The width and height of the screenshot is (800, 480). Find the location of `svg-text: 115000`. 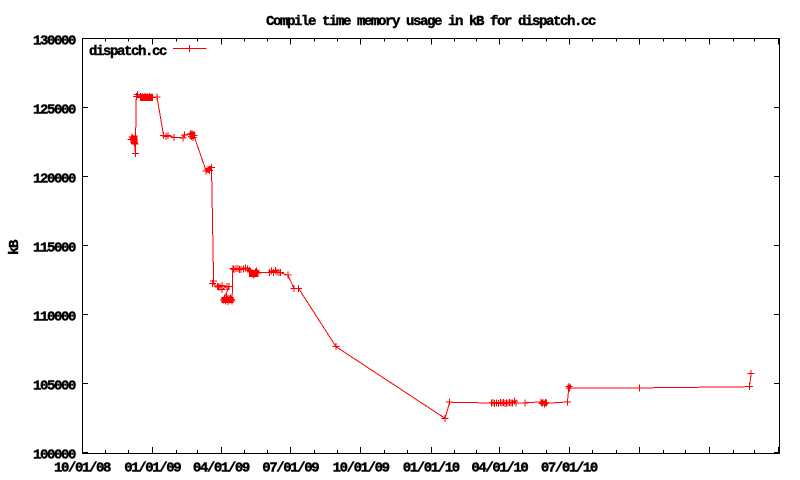

svg-text: 115000 is located at coordinates (54, 249).